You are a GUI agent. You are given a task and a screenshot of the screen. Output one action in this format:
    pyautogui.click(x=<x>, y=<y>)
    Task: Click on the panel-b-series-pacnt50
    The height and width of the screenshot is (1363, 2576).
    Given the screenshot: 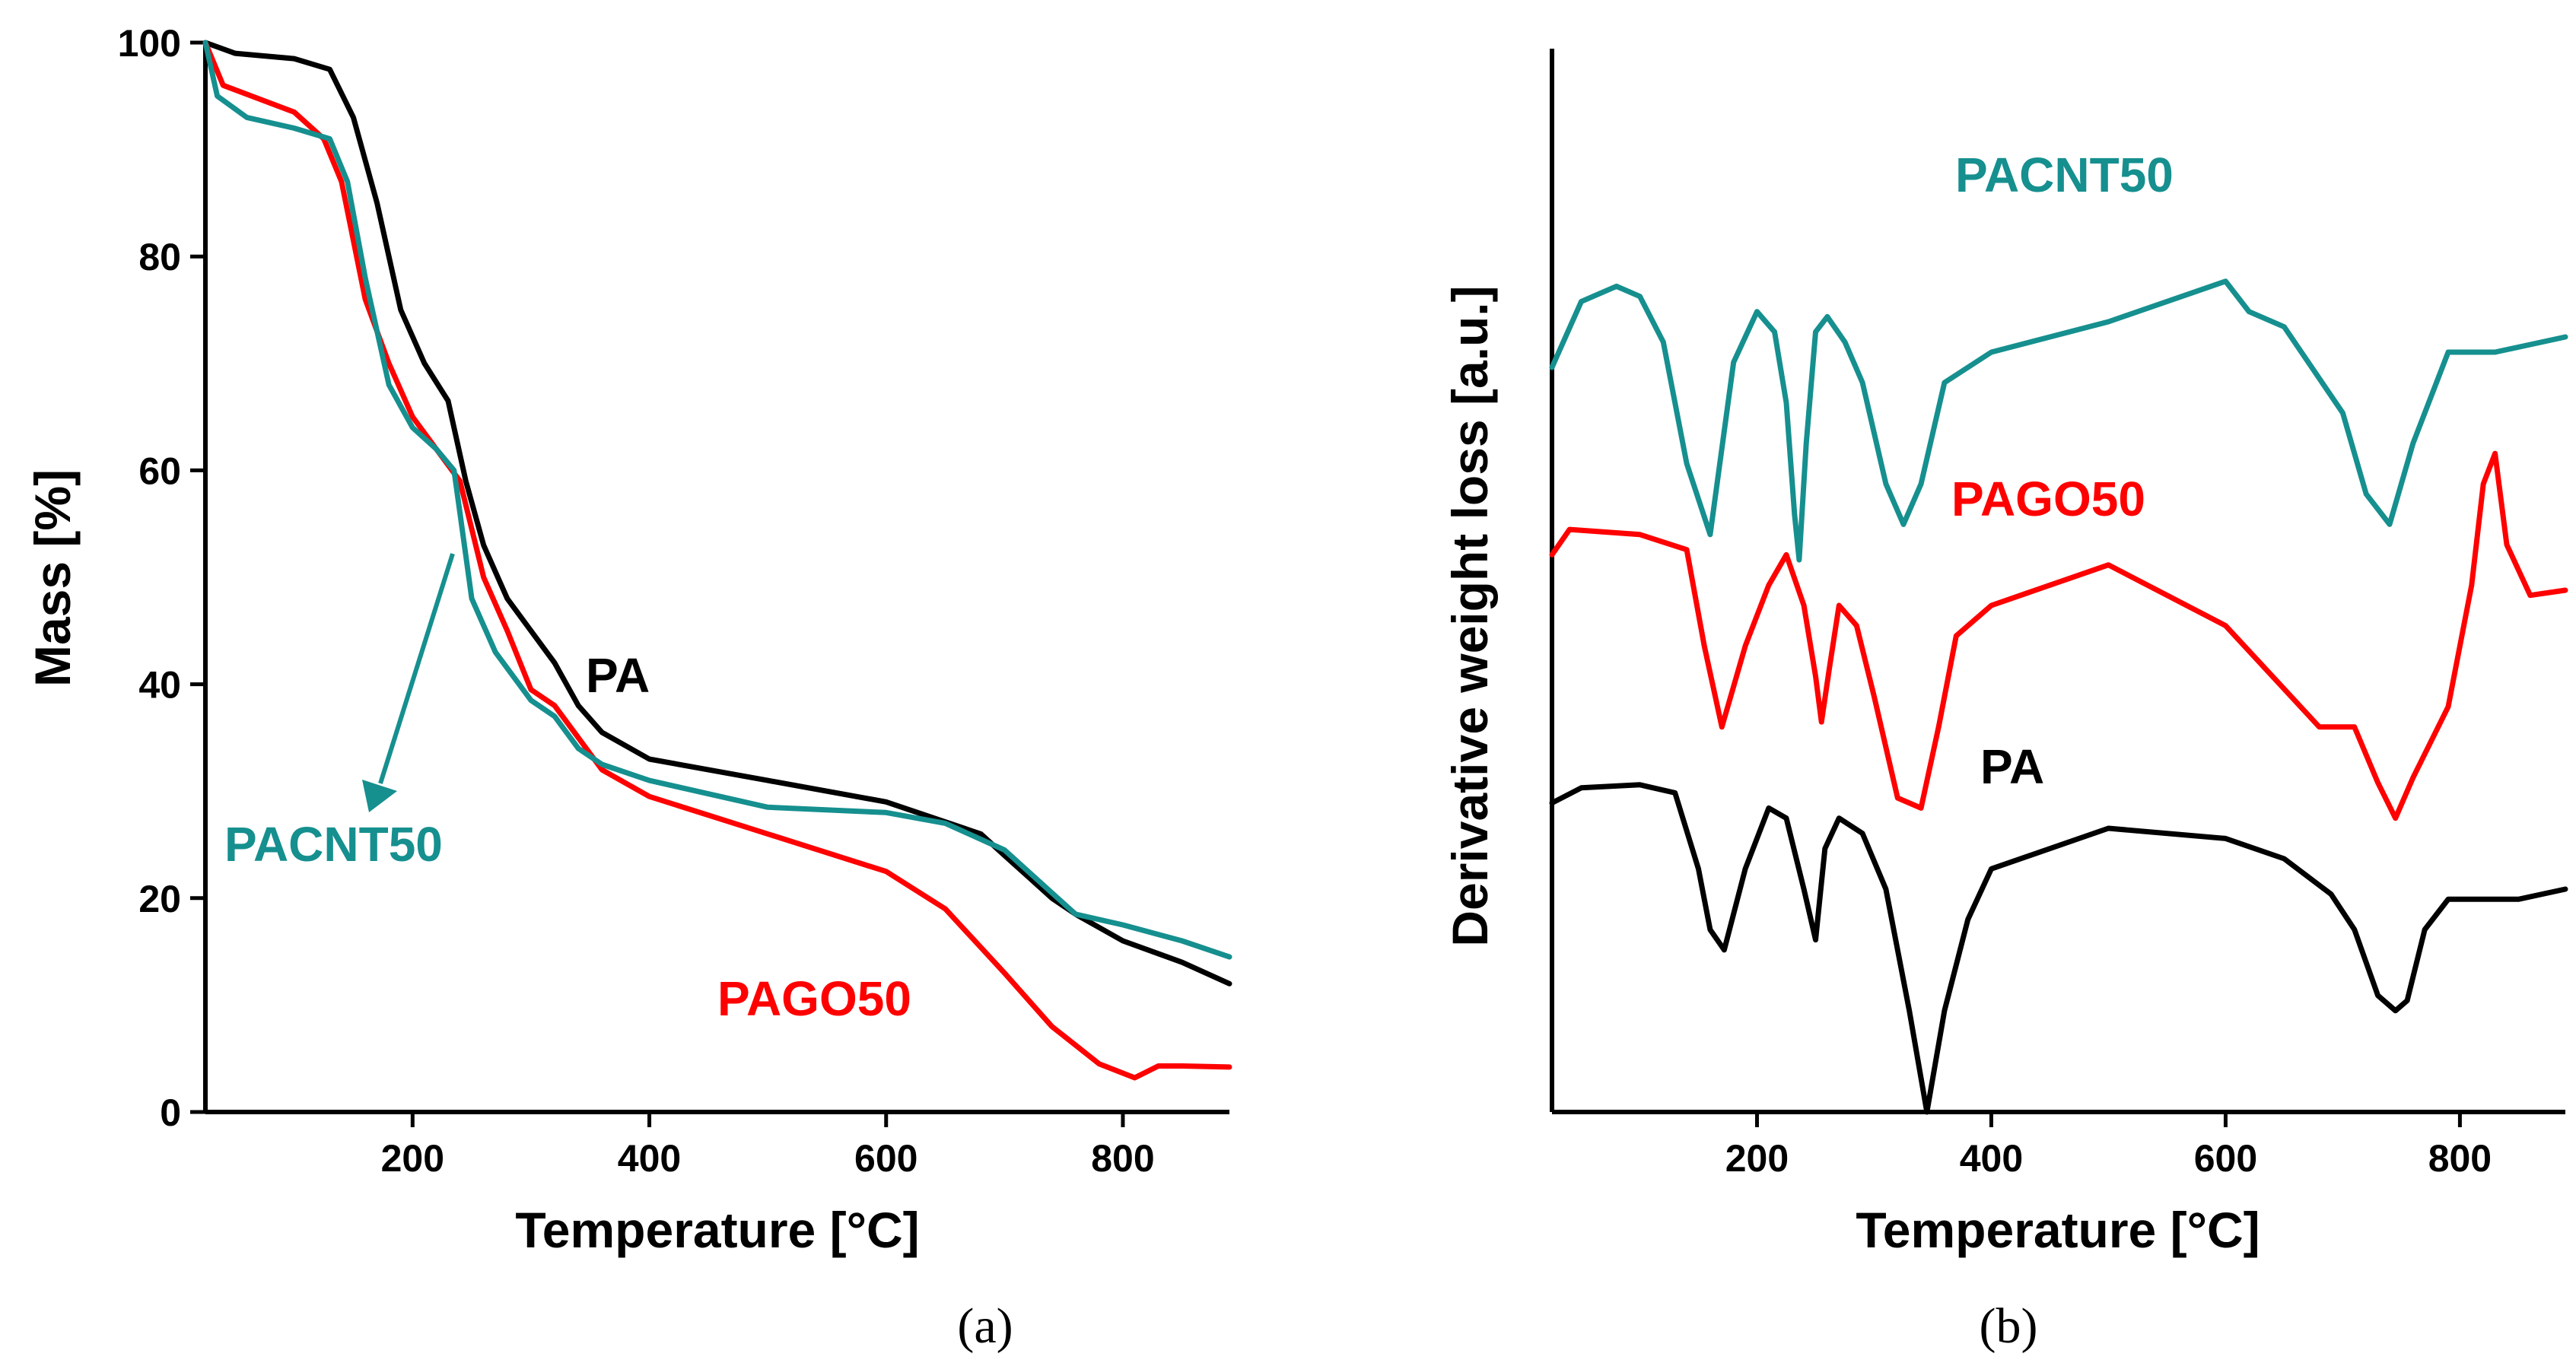 What is the action you would take?
    pyautogui.click(x=2058, y=420)
    